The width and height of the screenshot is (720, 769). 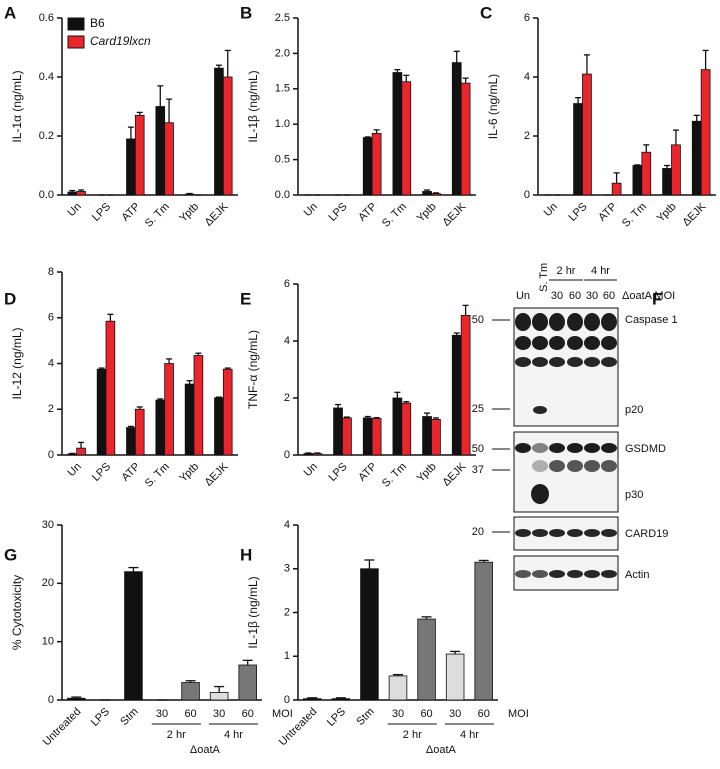 What do you see at coordinates (253, 106) in the screenshot?
I see `y-axis-title: IL-1β (ng/mL)` at bounding box center [253, 106].